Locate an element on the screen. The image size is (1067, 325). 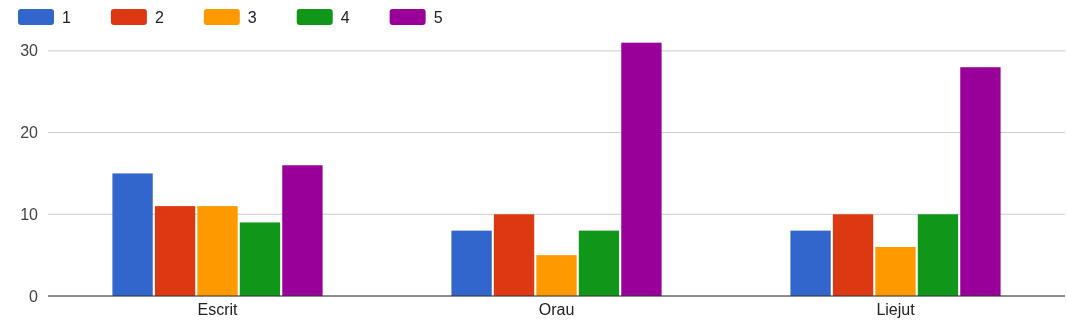
x-tick-label: Orau is located at coordinates (556, 310).